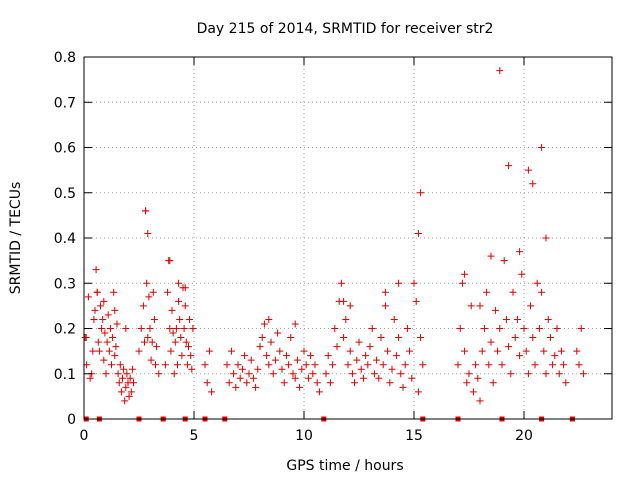 This screenshot has width=640, height=480. Describe the element at coordinates (65, 284) in the screenshot. I see `y-tick-label: 0.3` at that location.